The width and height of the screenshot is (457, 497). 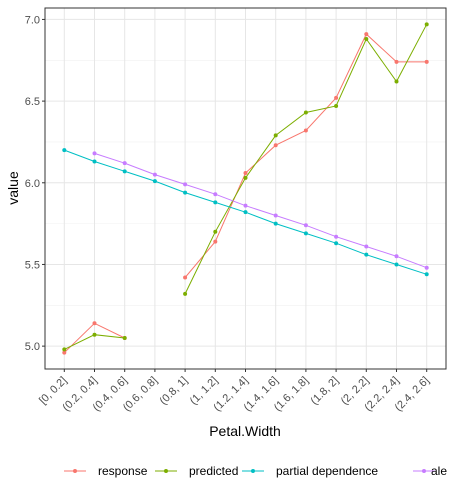 I want to click on legend-label: response, so click(x=123, y=471).